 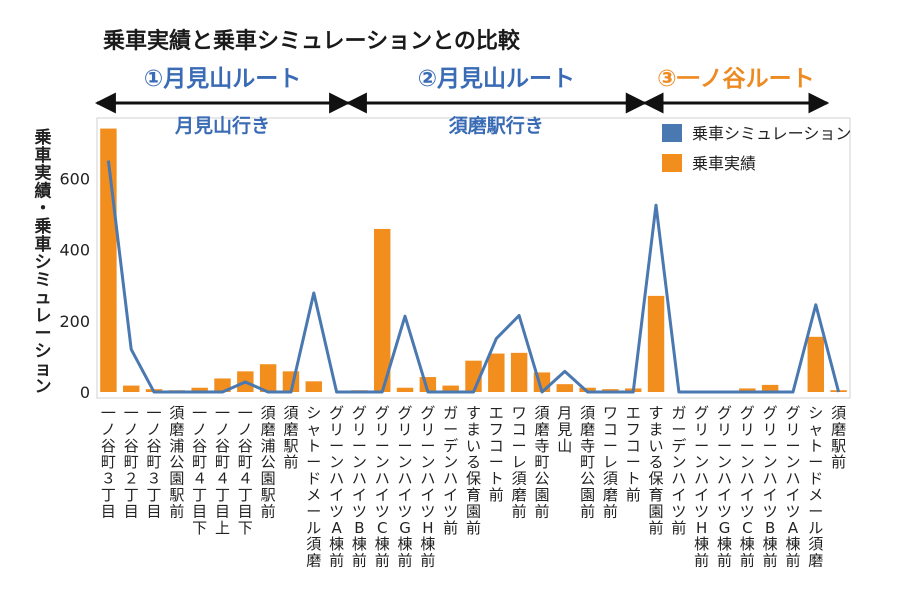 What do you see at coordinates (222, 125) in the screenshot?
I see `direction-label: 月見山行き` at bounding box center [222, 125].